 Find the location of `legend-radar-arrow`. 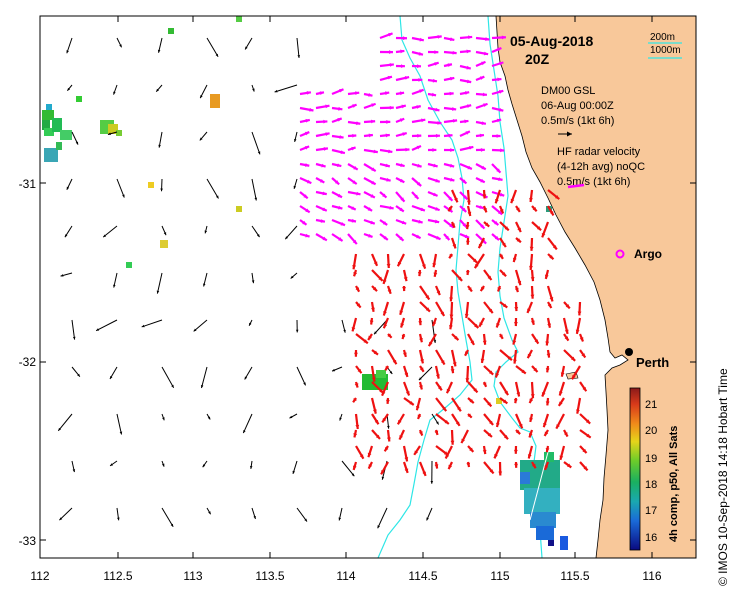

legend-radar-arrow is located at coordinates (576, 186).